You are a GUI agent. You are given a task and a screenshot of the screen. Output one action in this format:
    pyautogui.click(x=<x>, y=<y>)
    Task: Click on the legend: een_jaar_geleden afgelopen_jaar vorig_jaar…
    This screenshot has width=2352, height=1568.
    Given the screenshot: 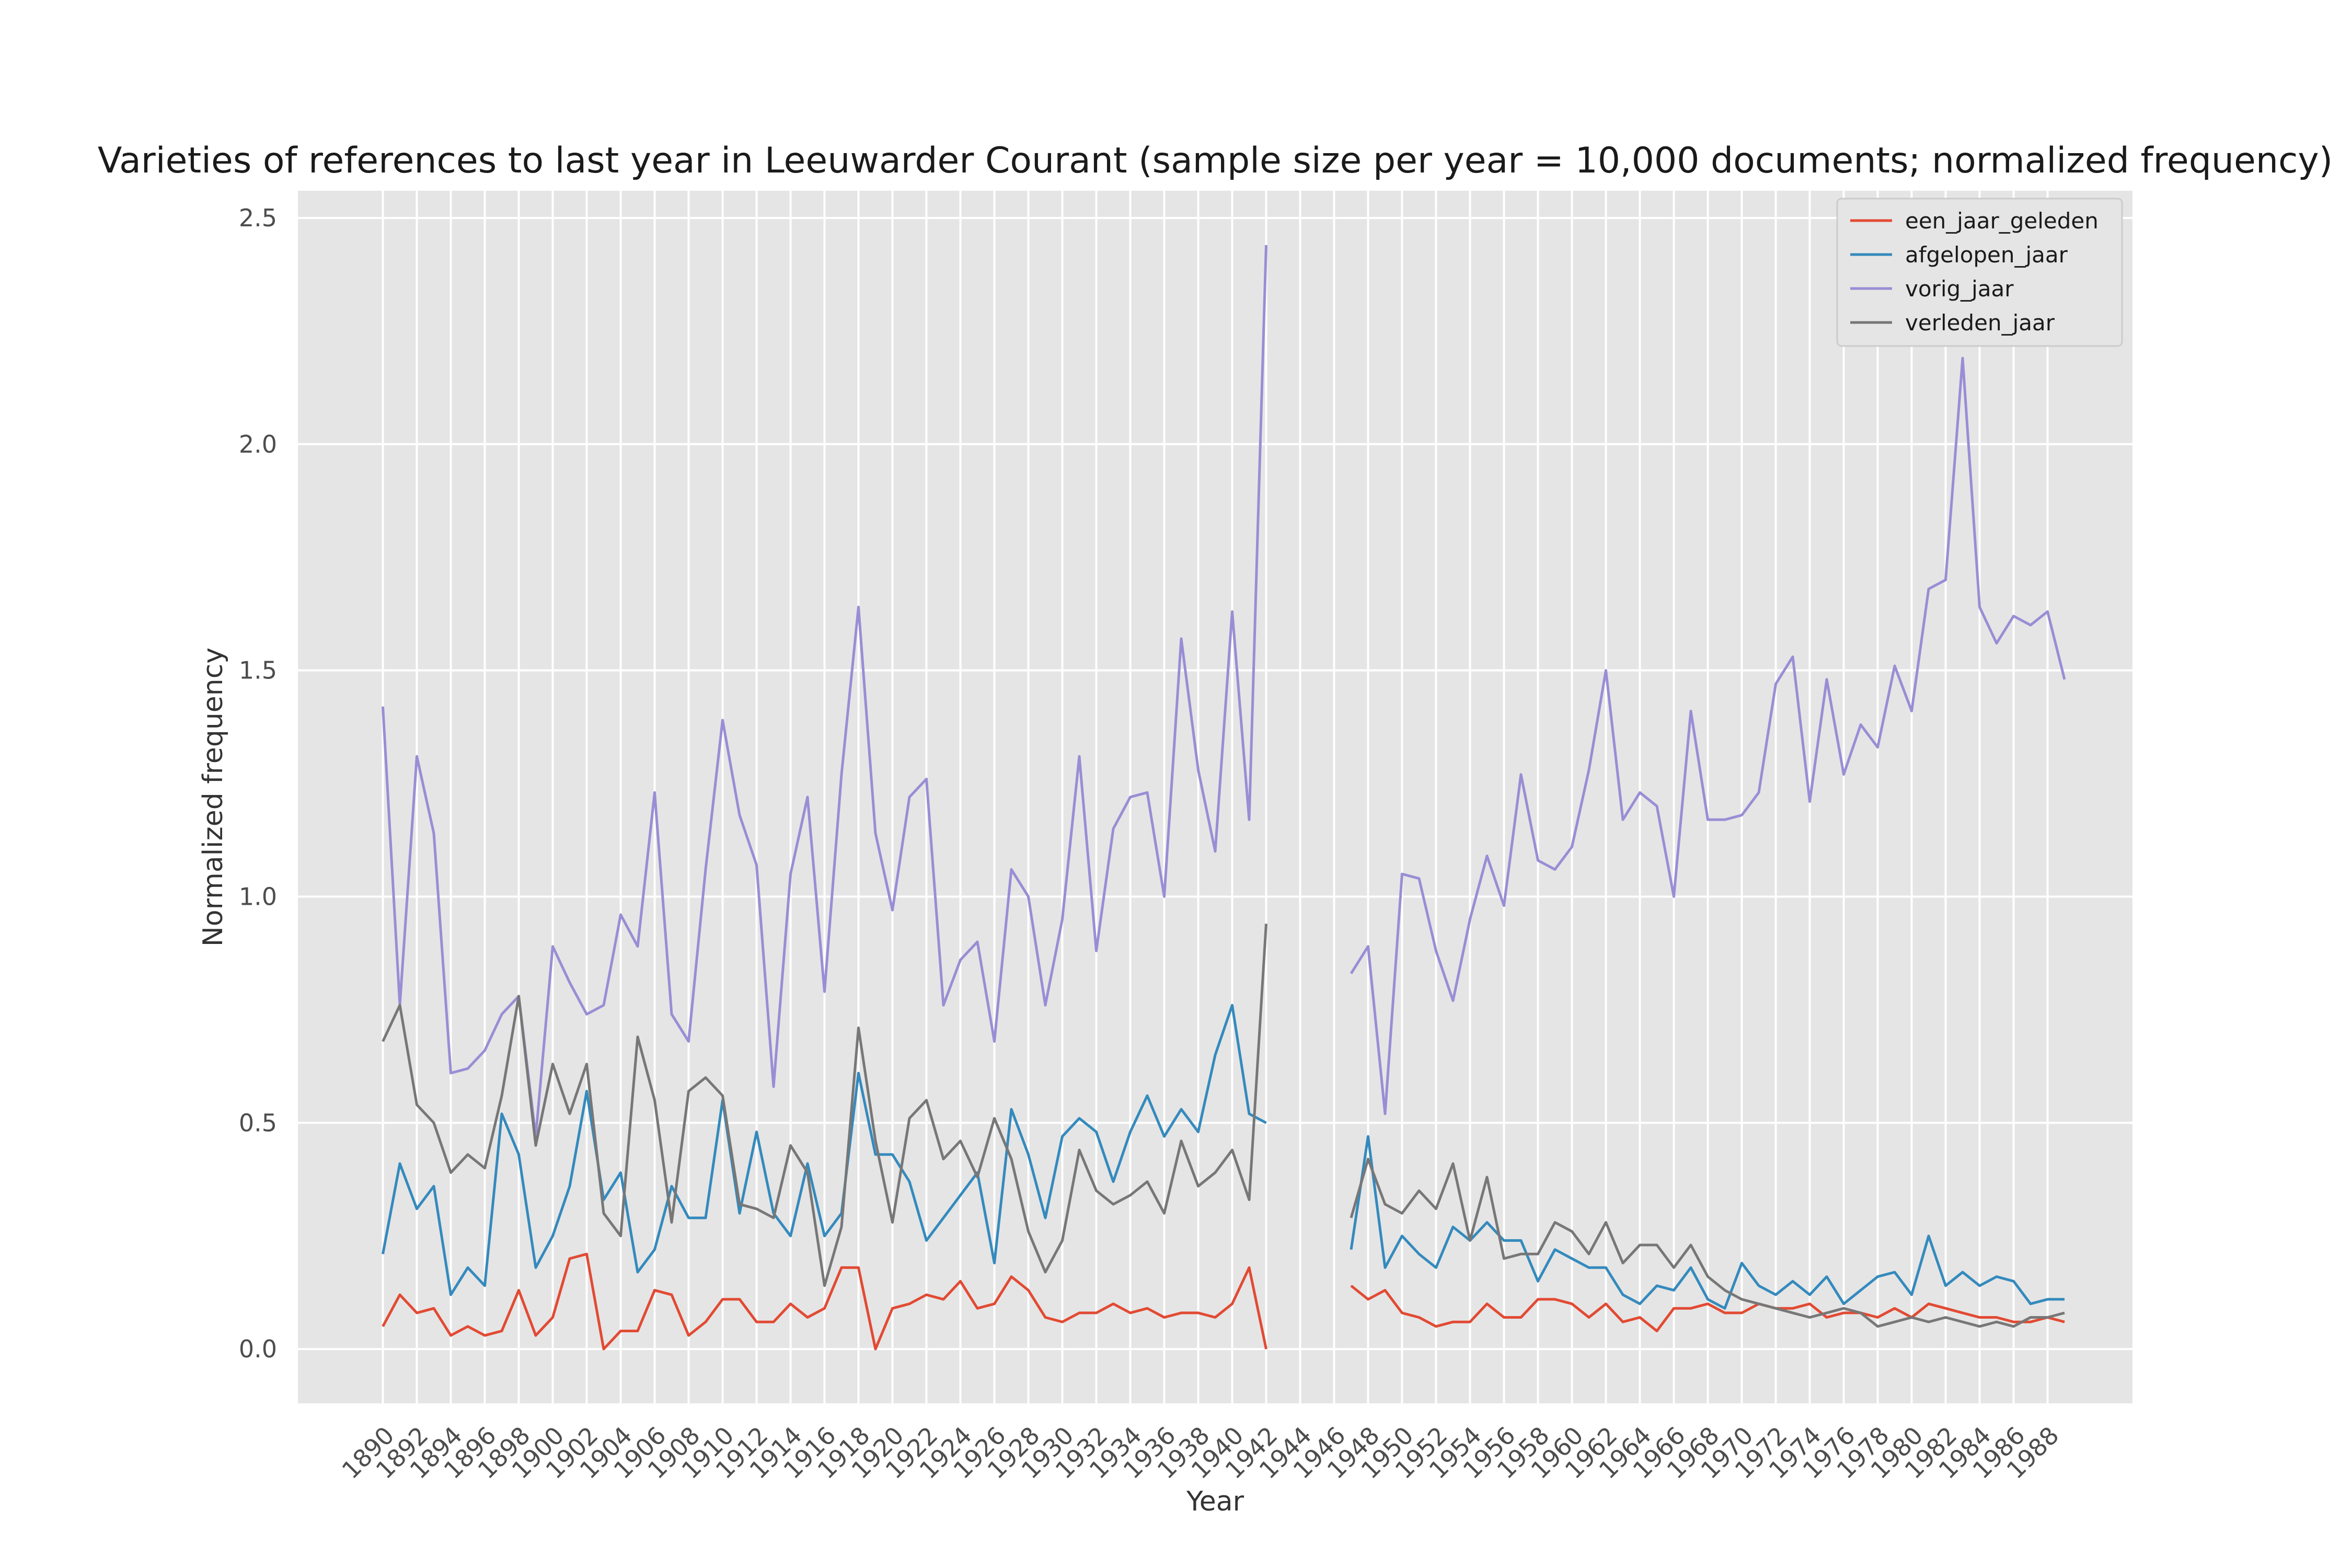 What is the action you would take?
    pyautogui.click(x=1979, y=272)
    